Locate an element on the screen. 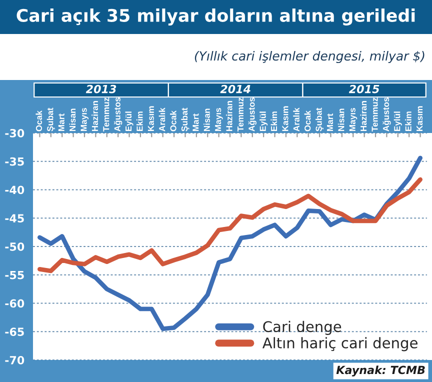  legend-label: Cari denge is located at coordinates (302, 327).